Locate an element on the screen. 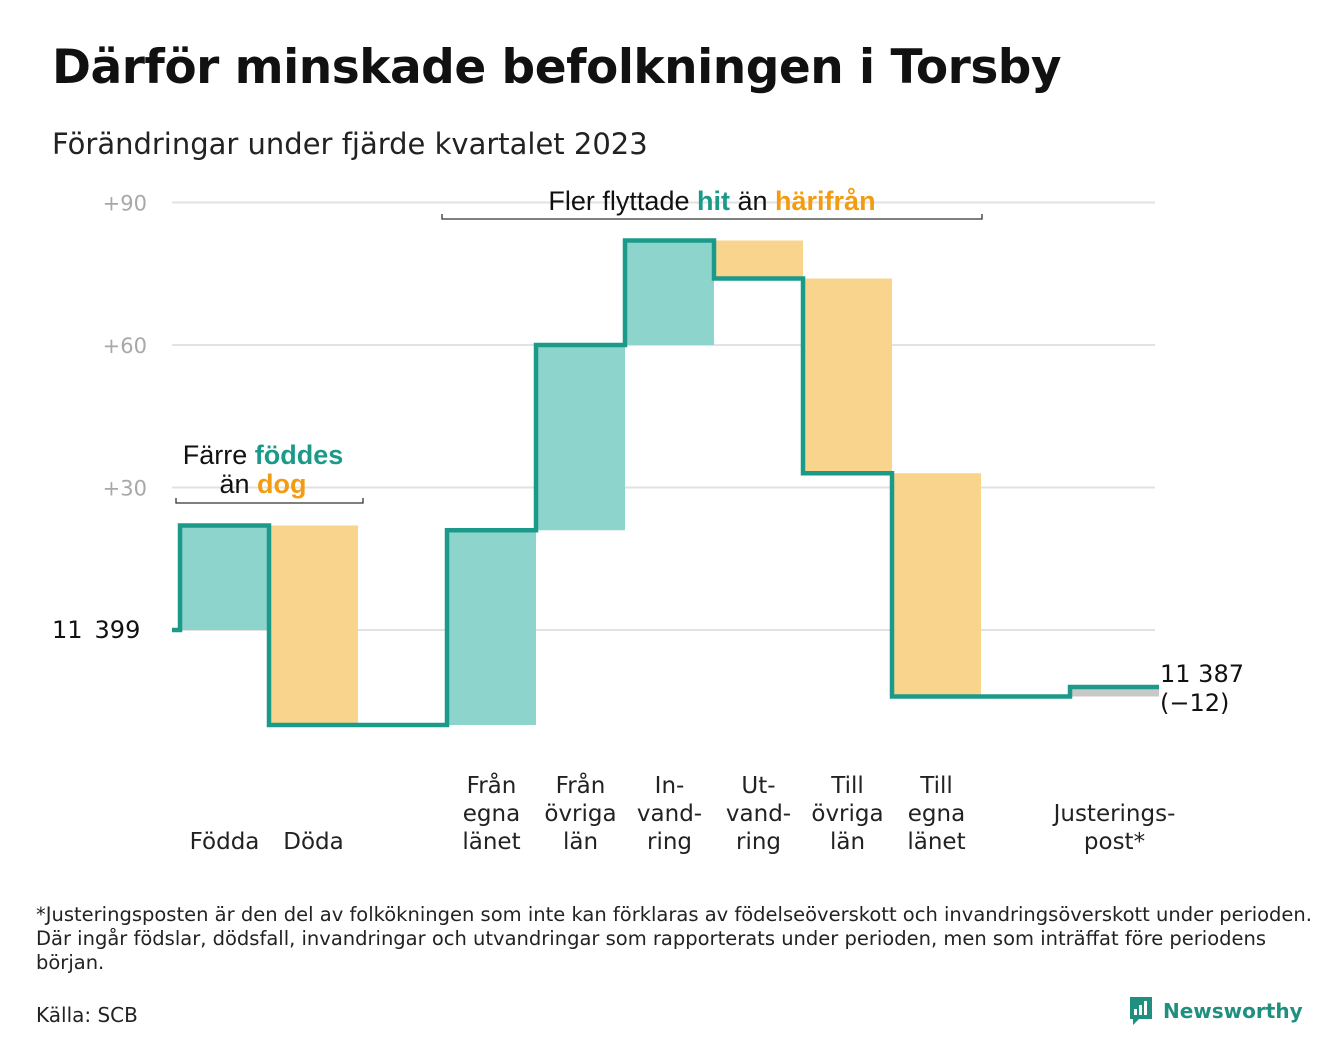 The width and height of the screenshot is (1340, 1060). category-label-till-egna-lanet: länet is located at coordinates (936, 842).